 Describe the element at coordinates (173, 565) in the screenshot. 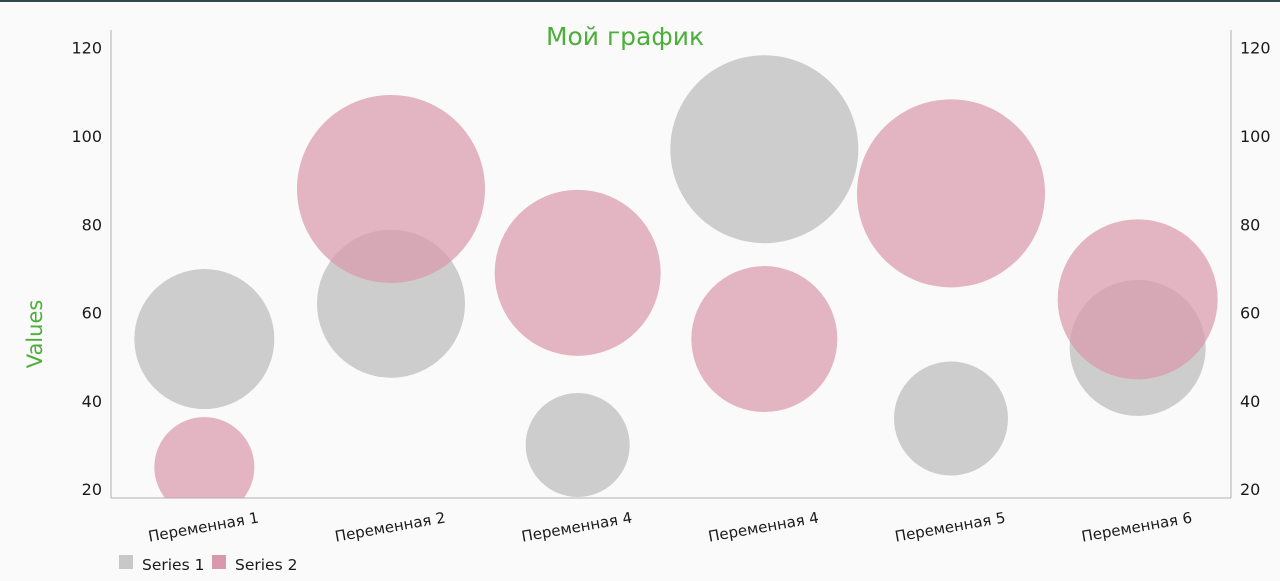

I see `legend-label-series-1: Series 1` at that location.